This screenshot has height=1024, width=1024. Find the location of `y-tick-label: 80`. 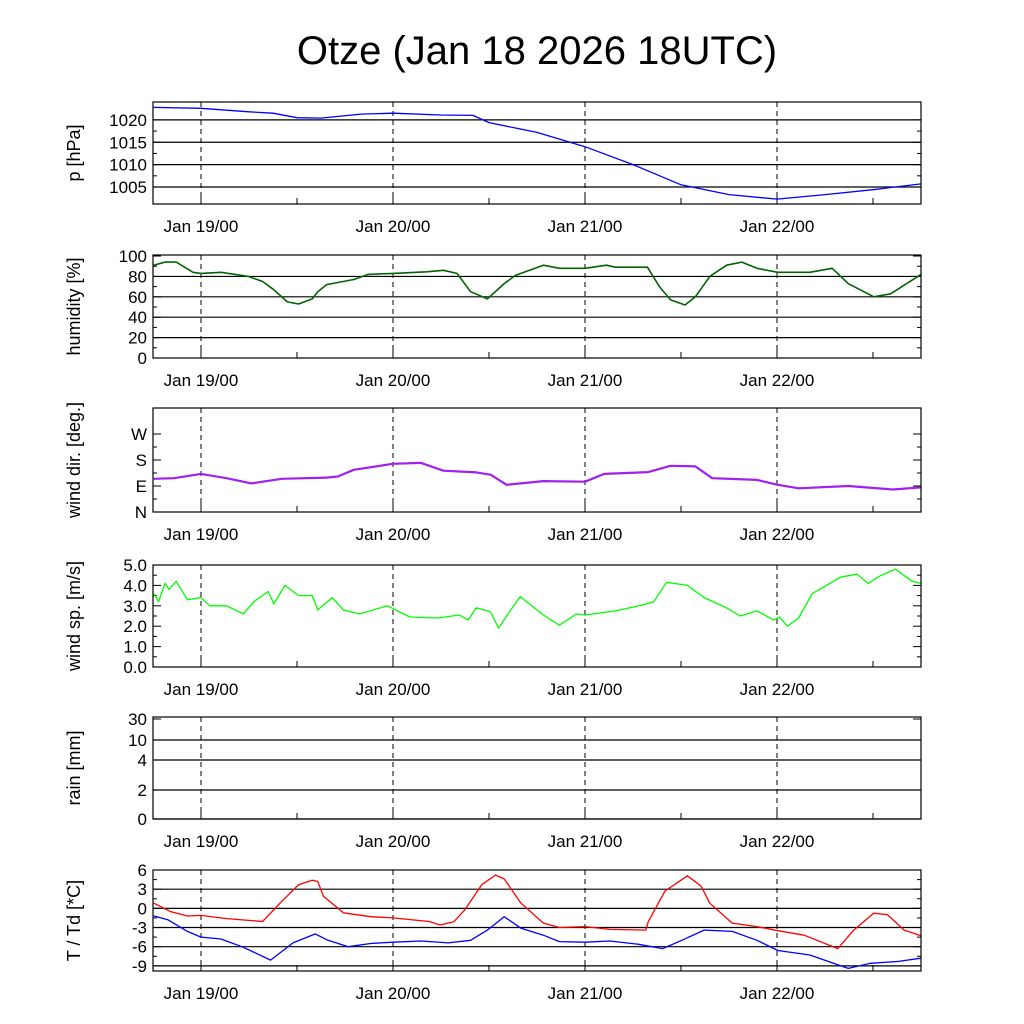

y-tick-label: 80 is located at coordinates (137, 276).